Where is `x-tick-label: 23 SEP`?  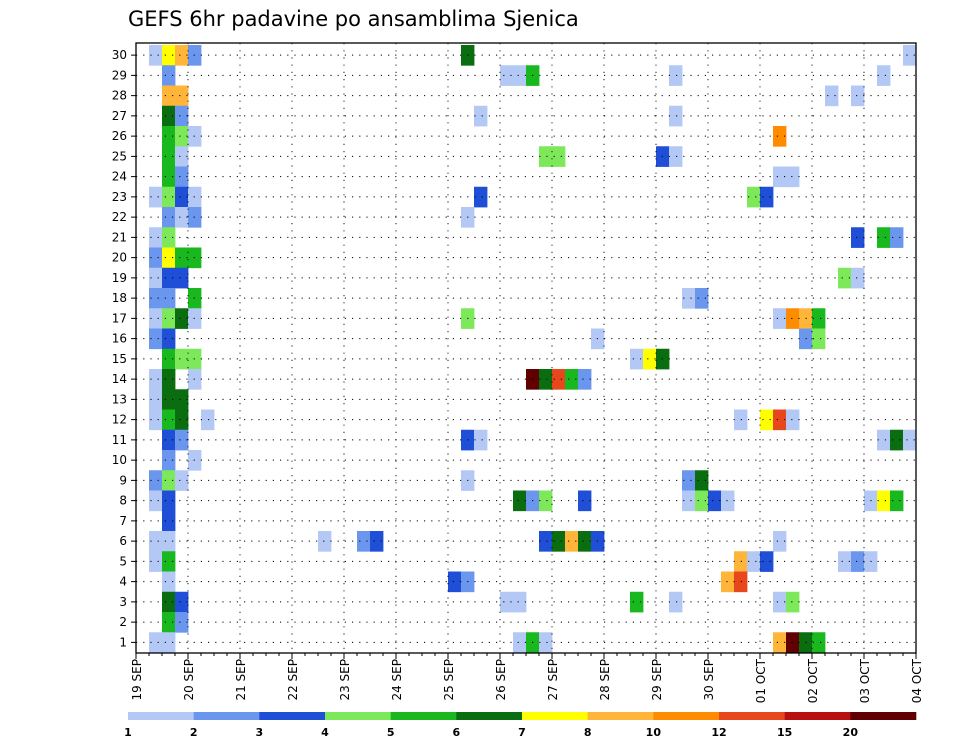 x-tick-label: 23 SEP is located at coordinates (345, 680).